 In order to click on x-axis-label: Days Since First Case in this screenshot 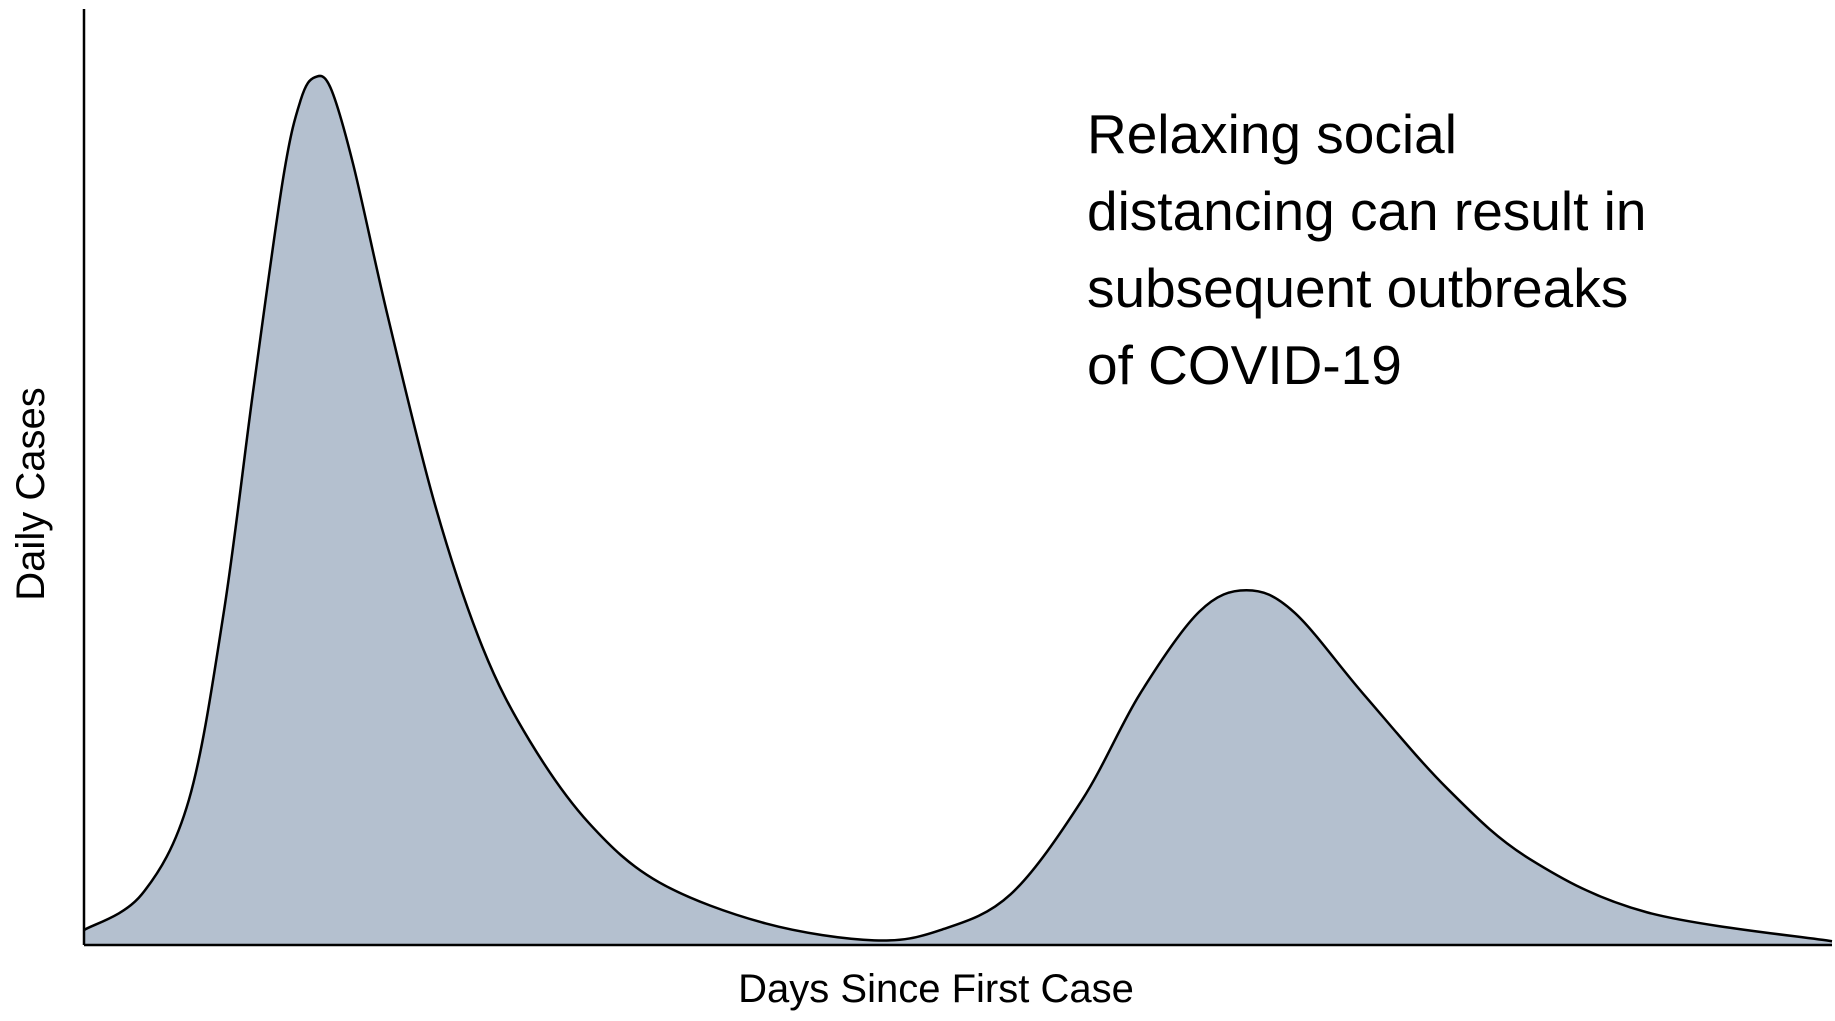, I will do `click(936, 989)`.